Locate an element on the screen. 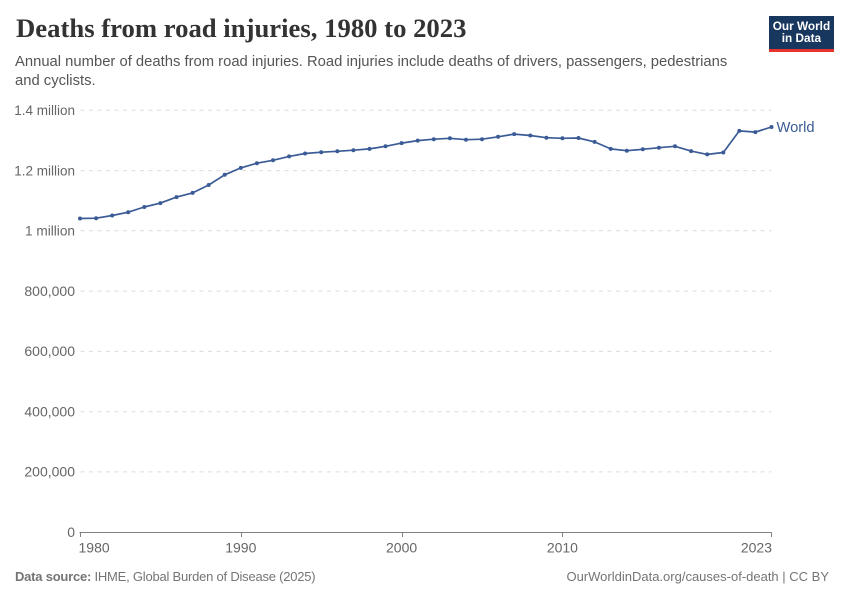  svg-text: 1.4 million is located at coordinates (44, 110).